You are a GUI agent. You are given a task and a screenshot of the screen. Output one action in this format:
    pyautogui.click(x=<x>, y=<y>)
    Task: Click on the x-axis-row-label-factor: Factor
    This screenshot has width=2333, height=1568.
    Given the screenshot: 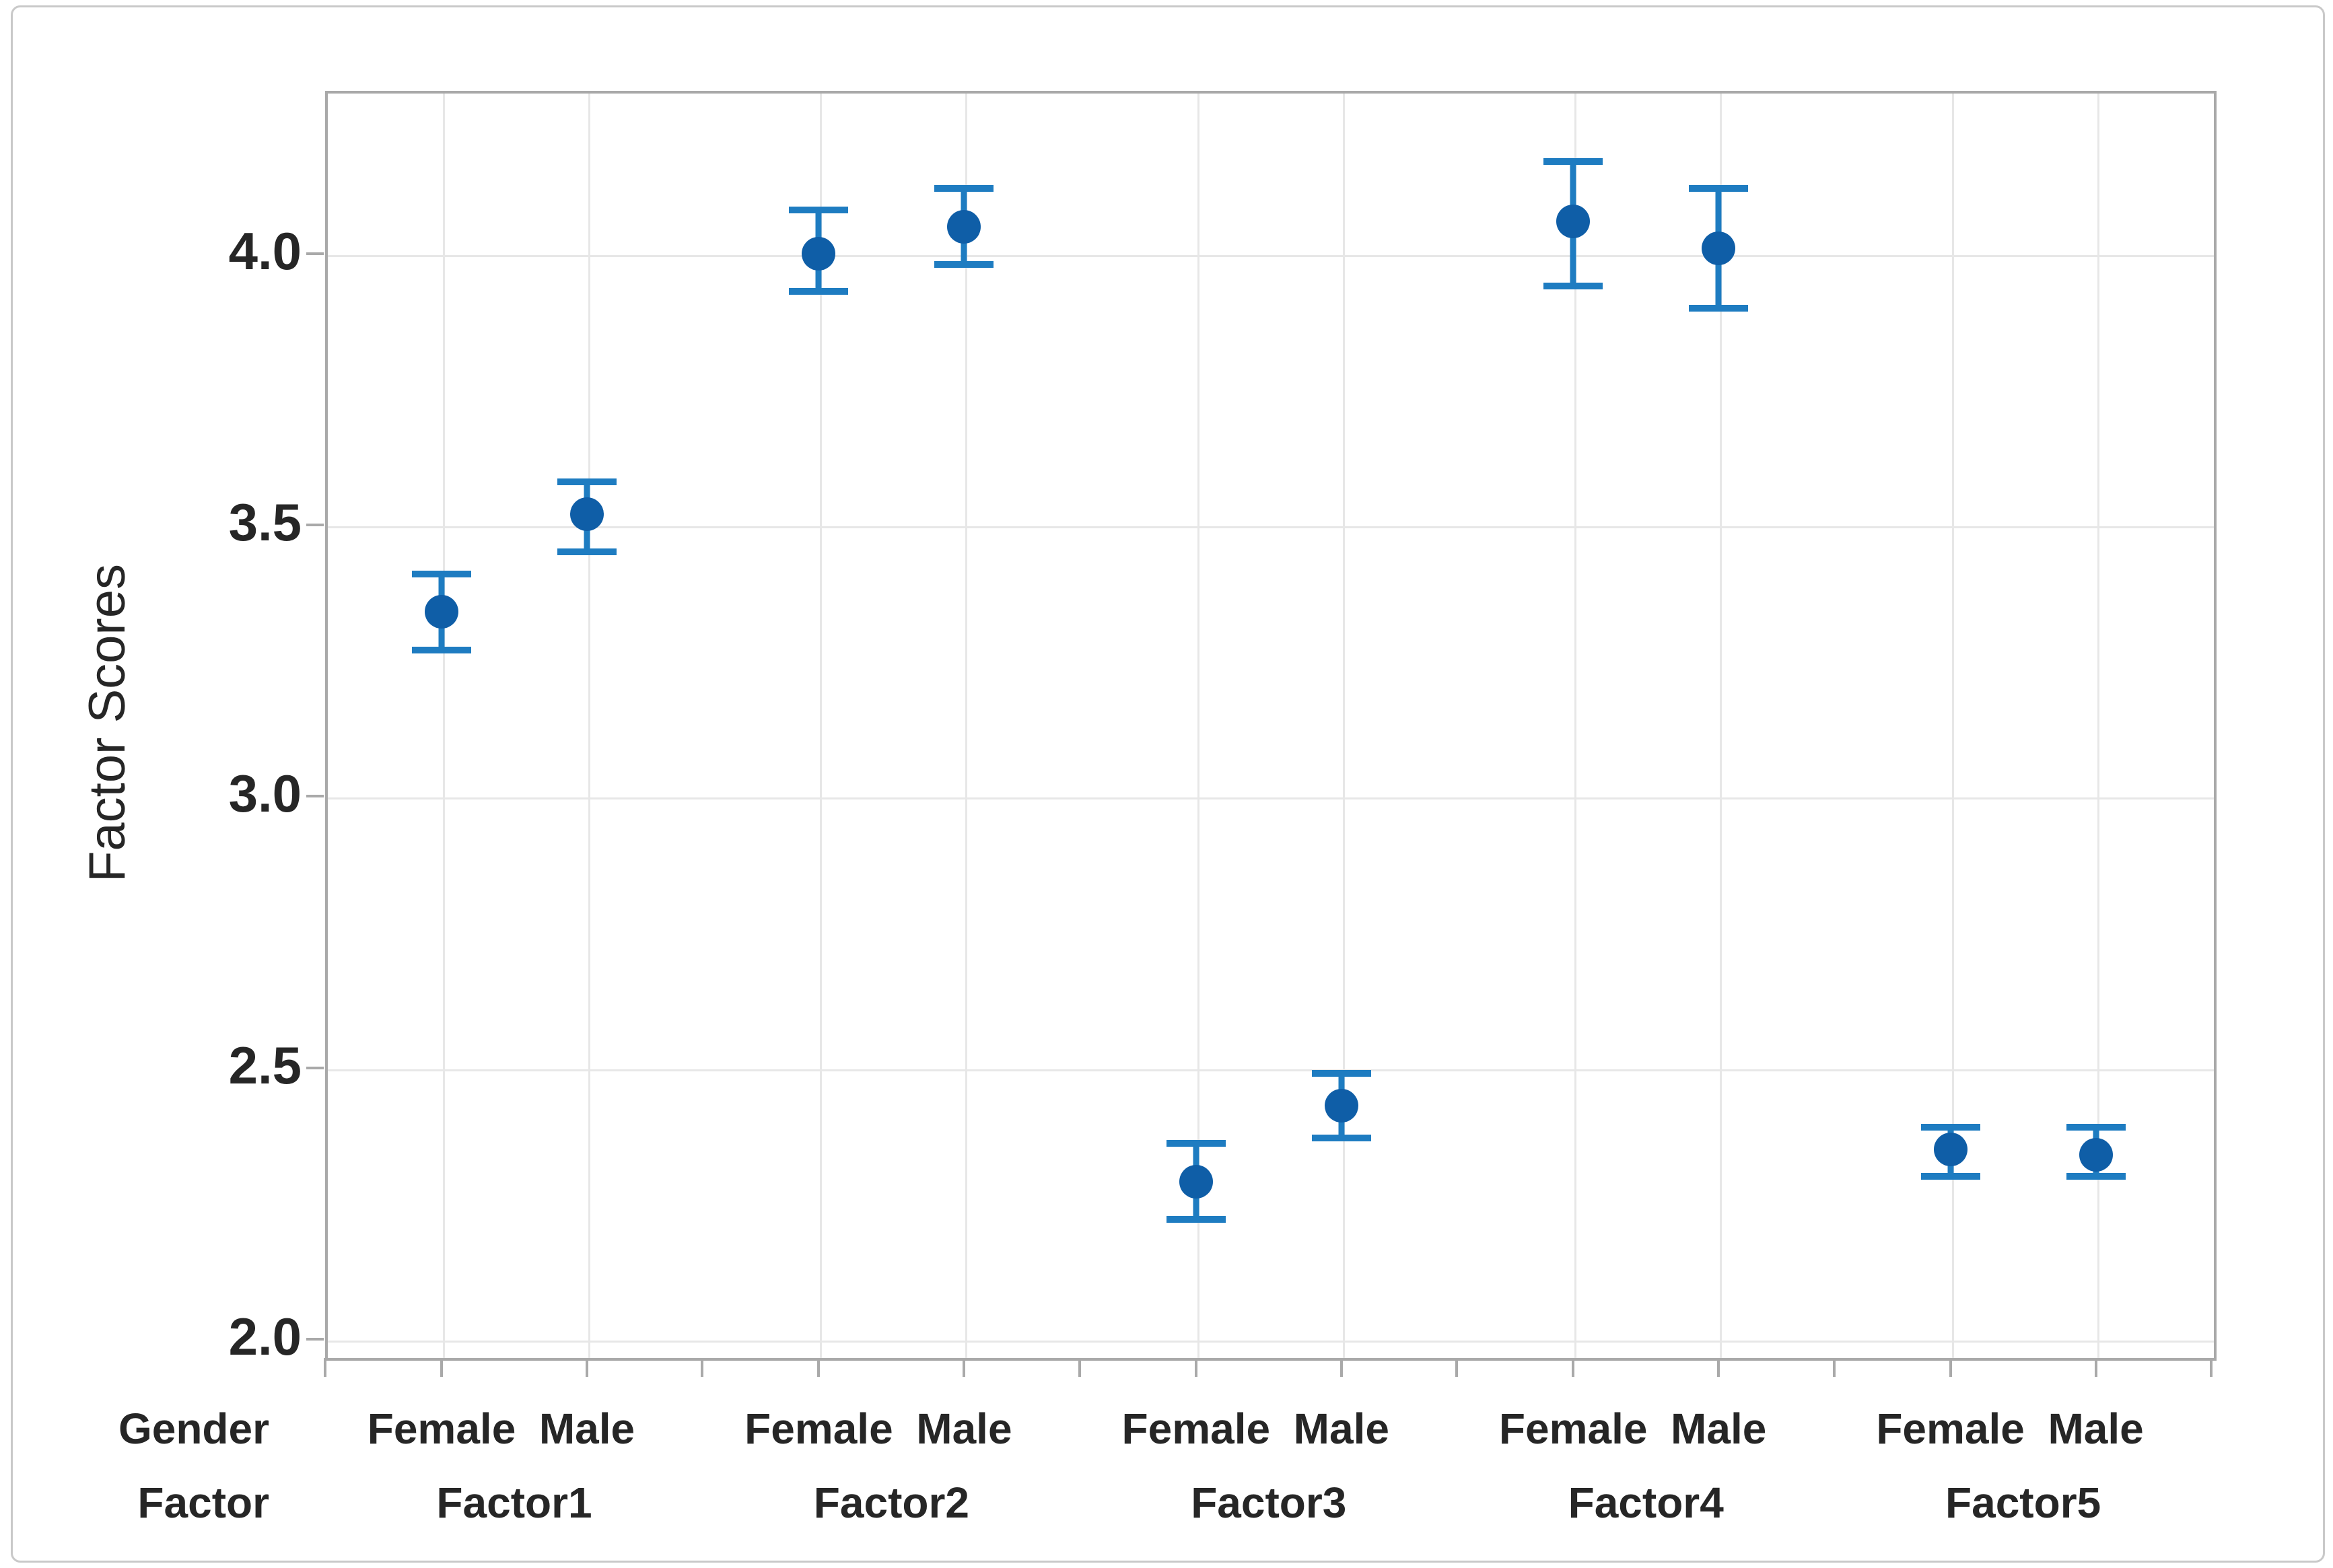 What is the action you would take?
    pyautogui.click(x=203, y=1502)
    